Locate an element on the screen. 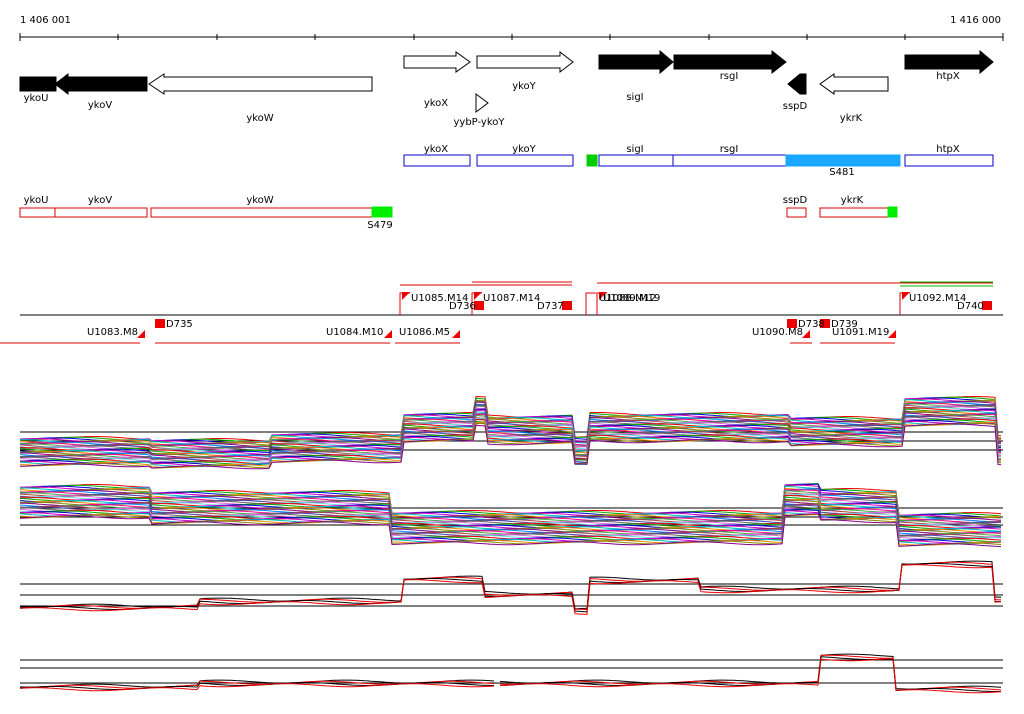 The image size is (1024, 714). gene-label: yybP-ykoY is located at coordinates (479, 122).